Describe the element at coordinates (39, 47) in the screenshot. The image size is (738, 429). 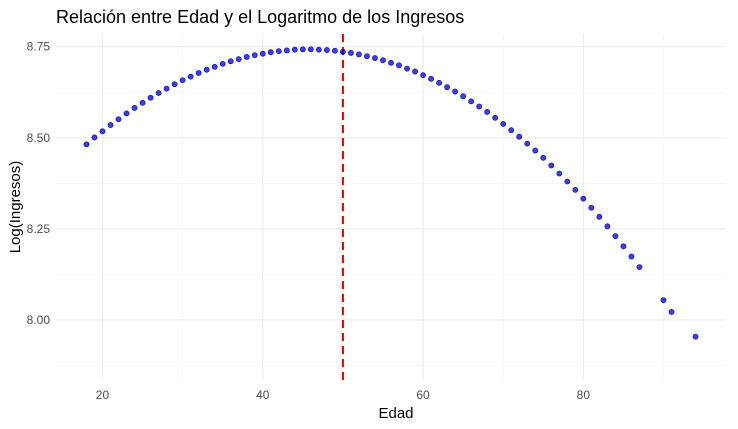
I see `y-tick-label: 8.75` at that location.